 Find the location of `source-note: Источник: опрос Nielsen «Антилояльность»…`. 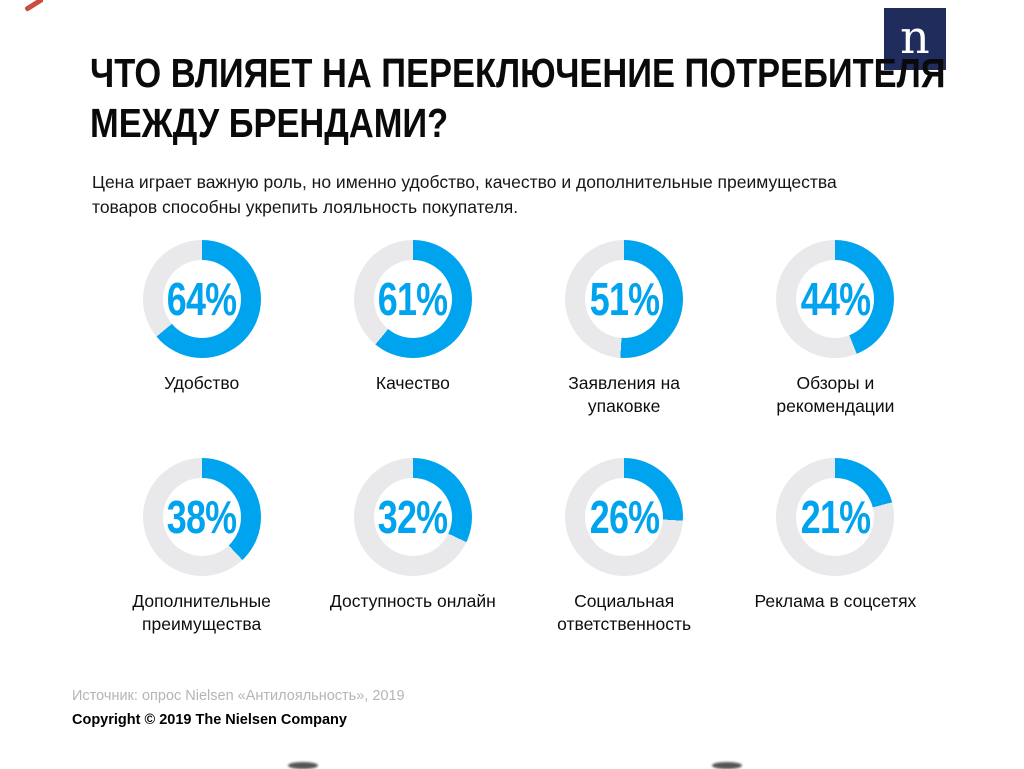

source-note: Источник: опрос Nielsen «Антилояльность»… is located at coordinates (238, 696).